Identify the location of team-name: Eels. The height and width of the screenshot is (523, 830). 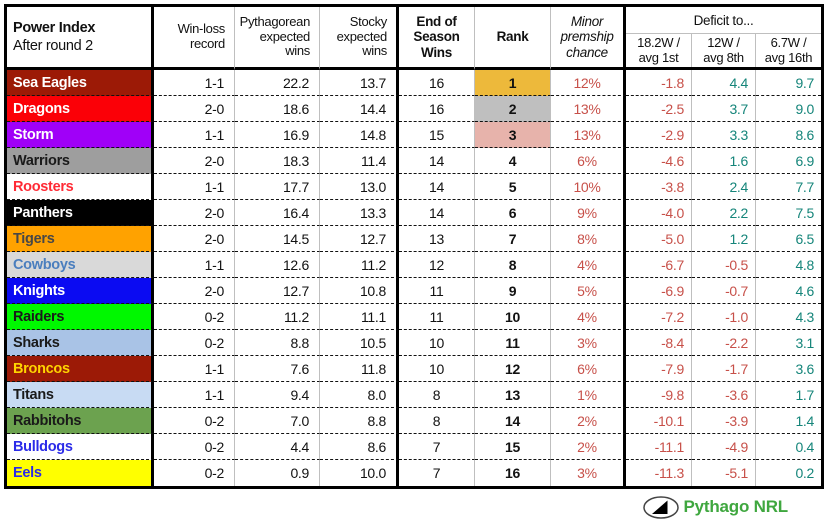
(80, 473).